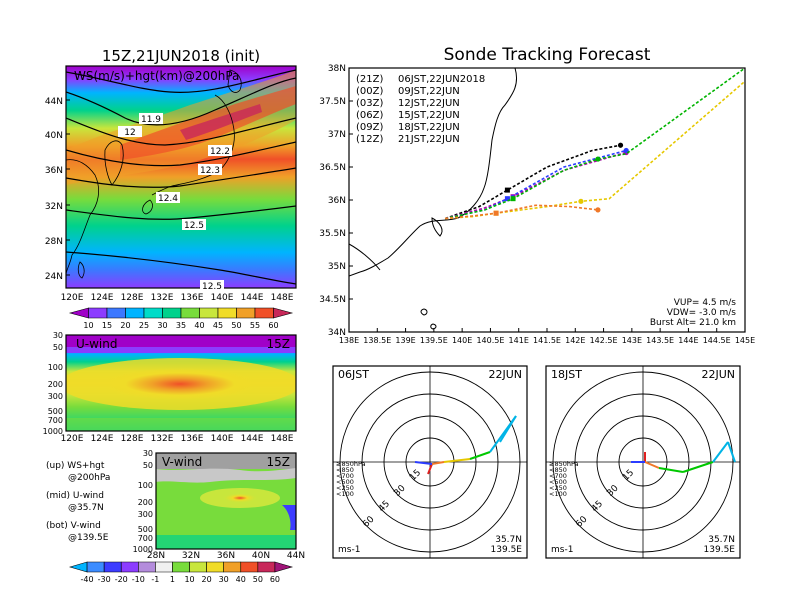 Image resolution: width=792 pixels, height=612 pixels. Describe the element at coordinates (175, 202) in the screenshot. I see `contour-labels: 11.9 12 12.2 12.3 12.4 12.5 12.5` at that location.